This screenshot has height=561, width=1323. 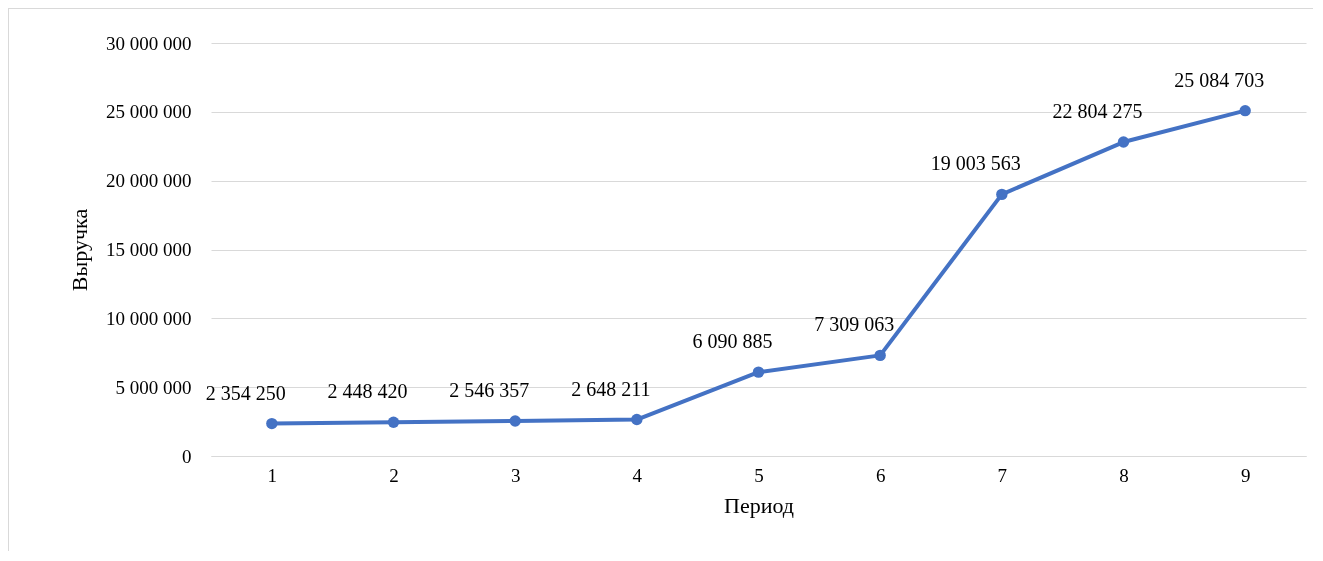 I want to click on x-tick-label: 9, so click(x=1245, y=475).